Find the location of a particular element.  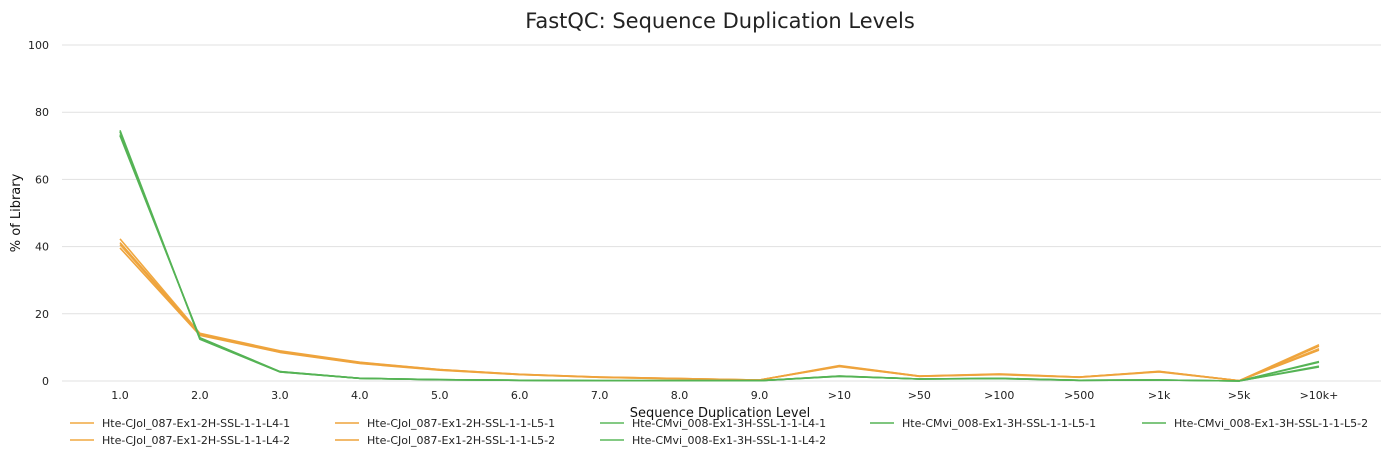

x-tick-label: 6.0 is located at coordinates (520, 395).